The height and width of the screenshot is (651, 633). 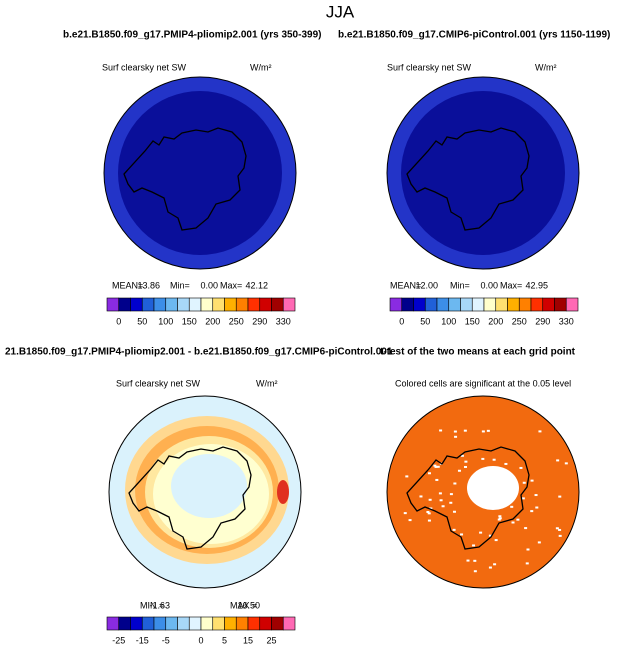 I want to click on stat-value: 16.50, so click(x=248, y=605).